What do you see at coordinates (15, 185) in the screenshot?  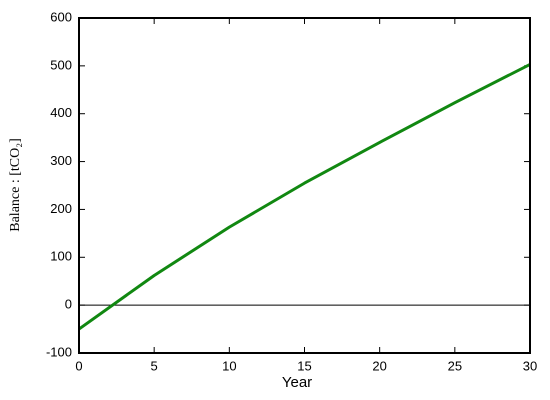 I see `y-axis-label: Balance : [tCO₂]` at bounding box center [15, 185].